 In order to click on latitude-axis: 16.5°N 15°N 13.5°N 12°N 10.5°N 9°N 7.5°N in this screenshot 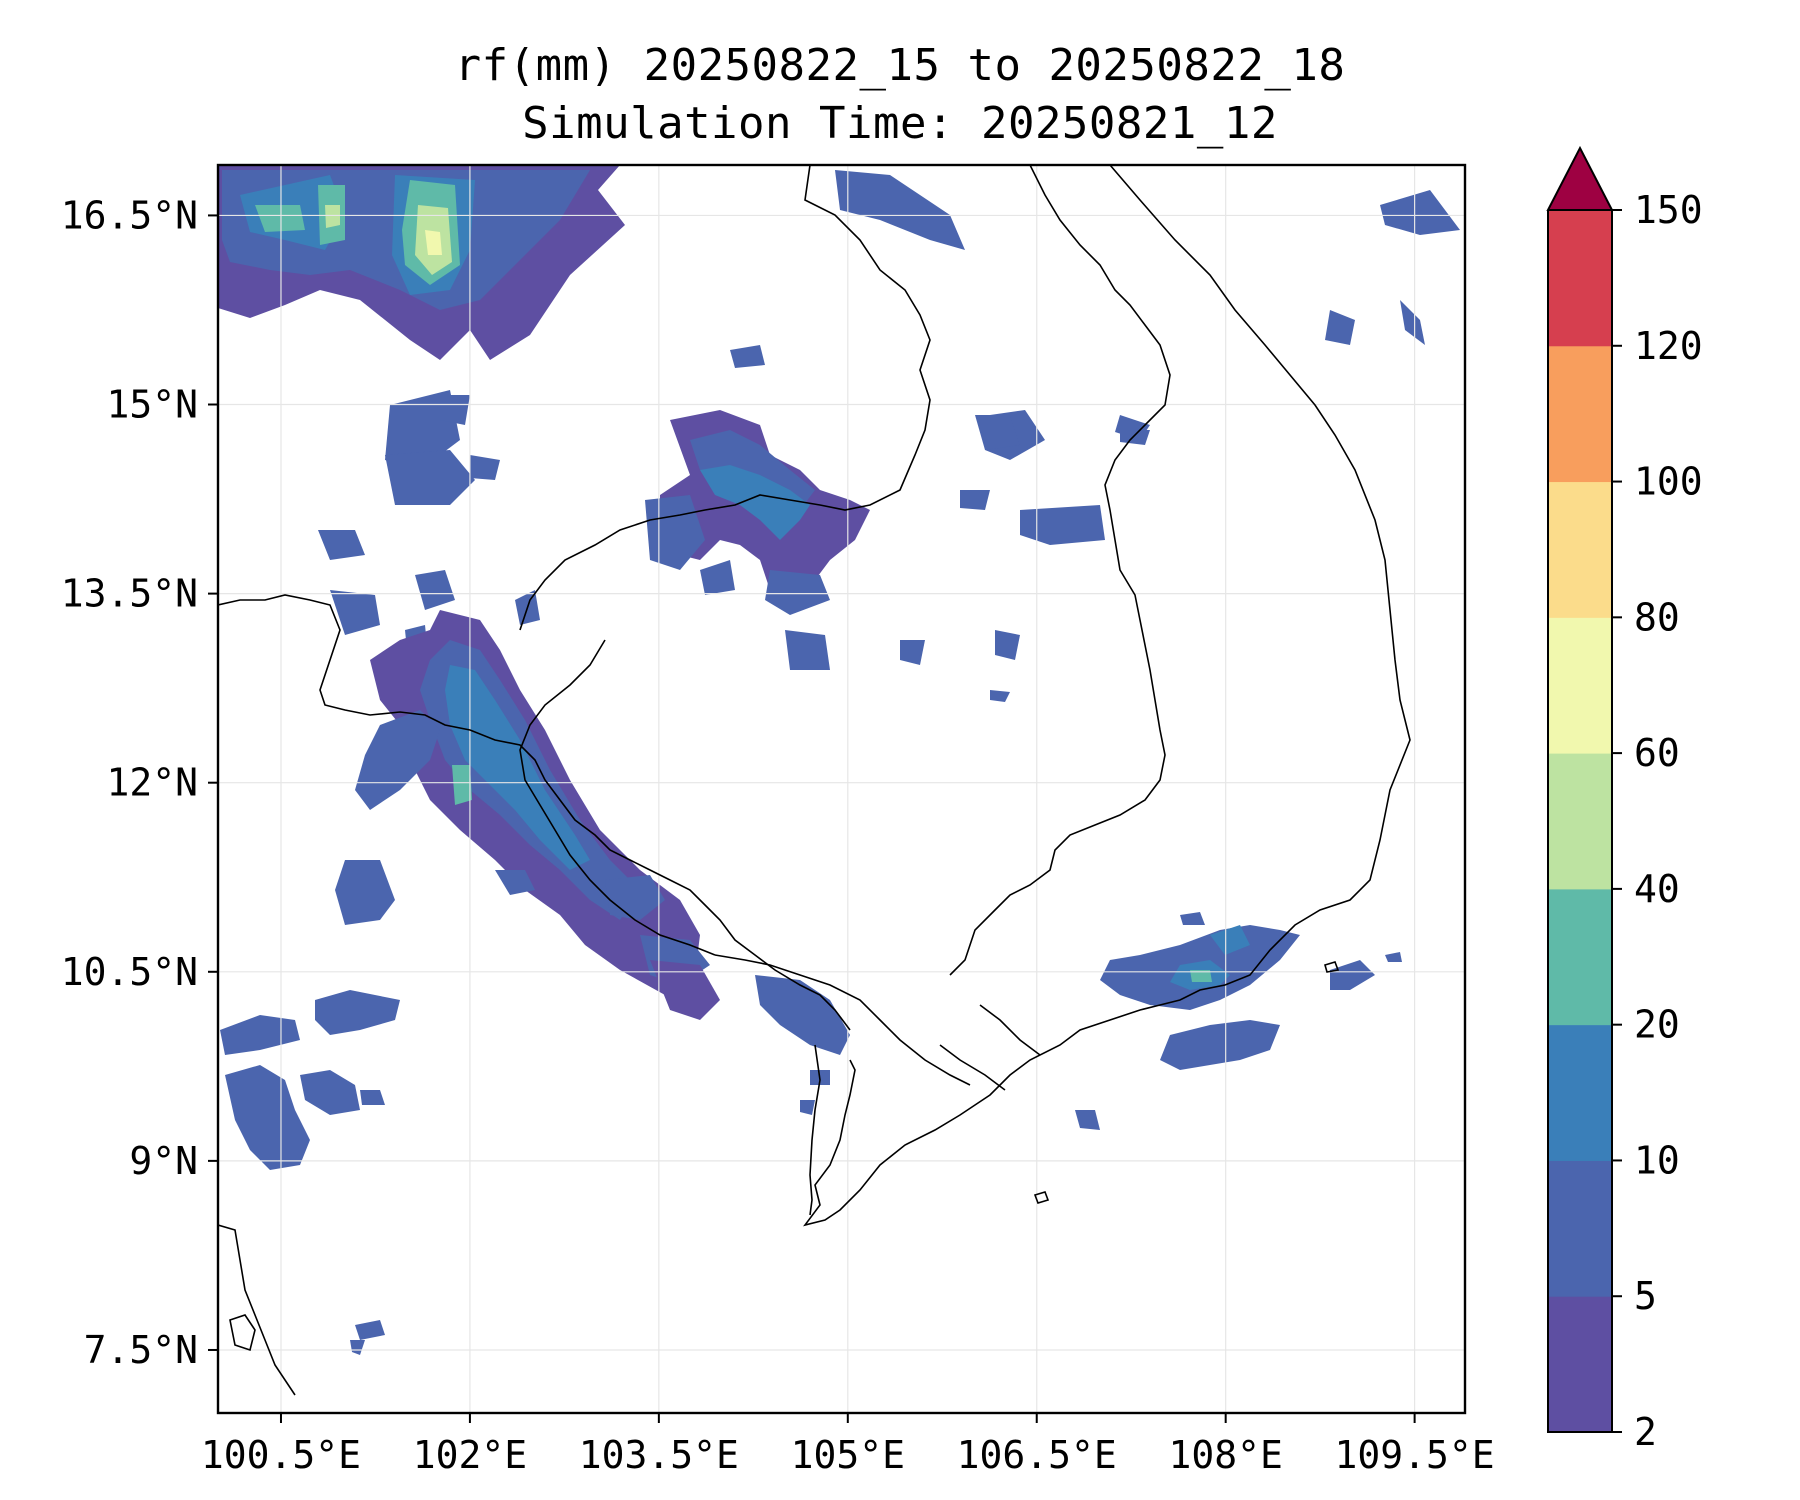, I will do `click(139, 782)`.